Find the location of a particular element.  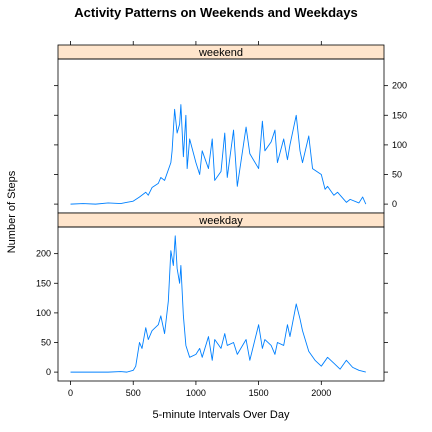

strip-label-weekend: weekend is located at coordinates (220, 53).